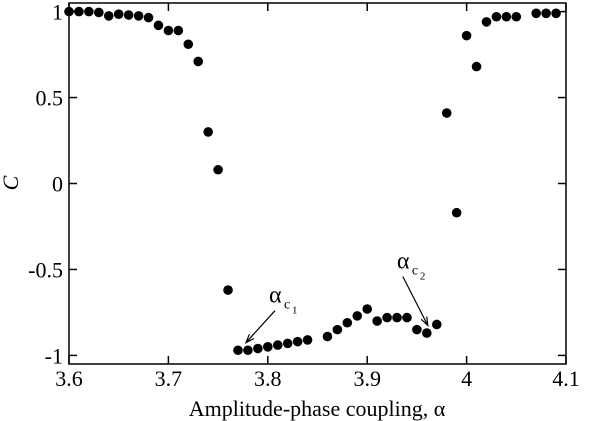  Describe the element at coordinates (57, 184) in the screenshot. I see `y-tick-label: 0` at that location.